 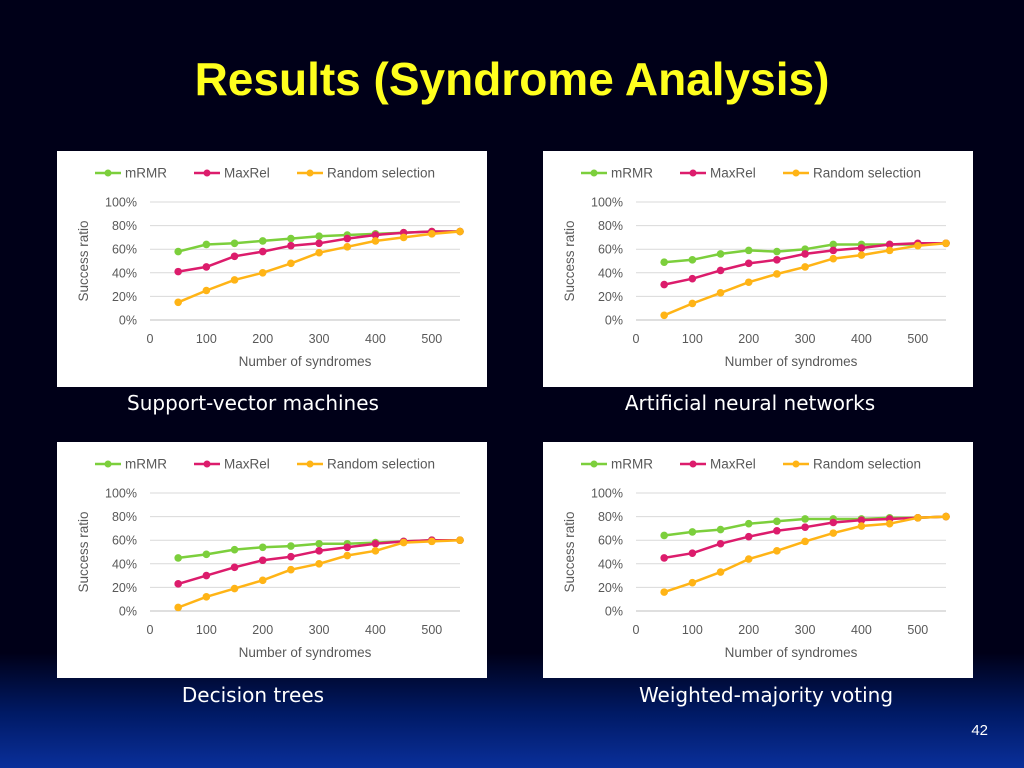 What do you see at coordinates (766, 695) in the screenshot?
I see `chart-caption-weighted-voting: Weighted-majority voting` at bounding box center [766, 695].